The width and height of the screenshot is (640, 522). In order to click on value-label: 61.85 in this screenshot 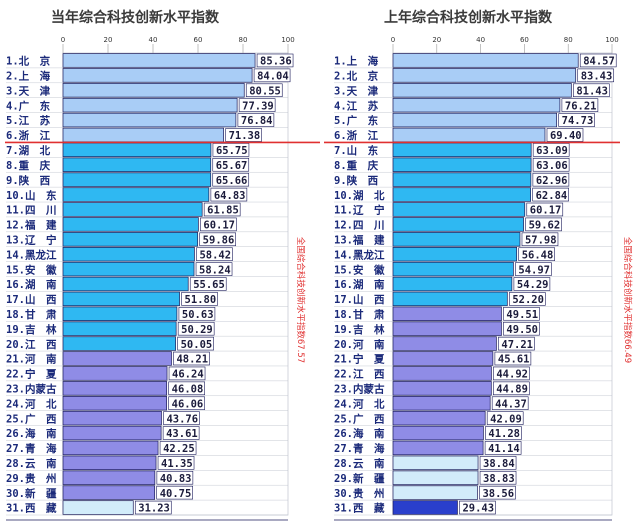, I will do `click(223, 211)`.